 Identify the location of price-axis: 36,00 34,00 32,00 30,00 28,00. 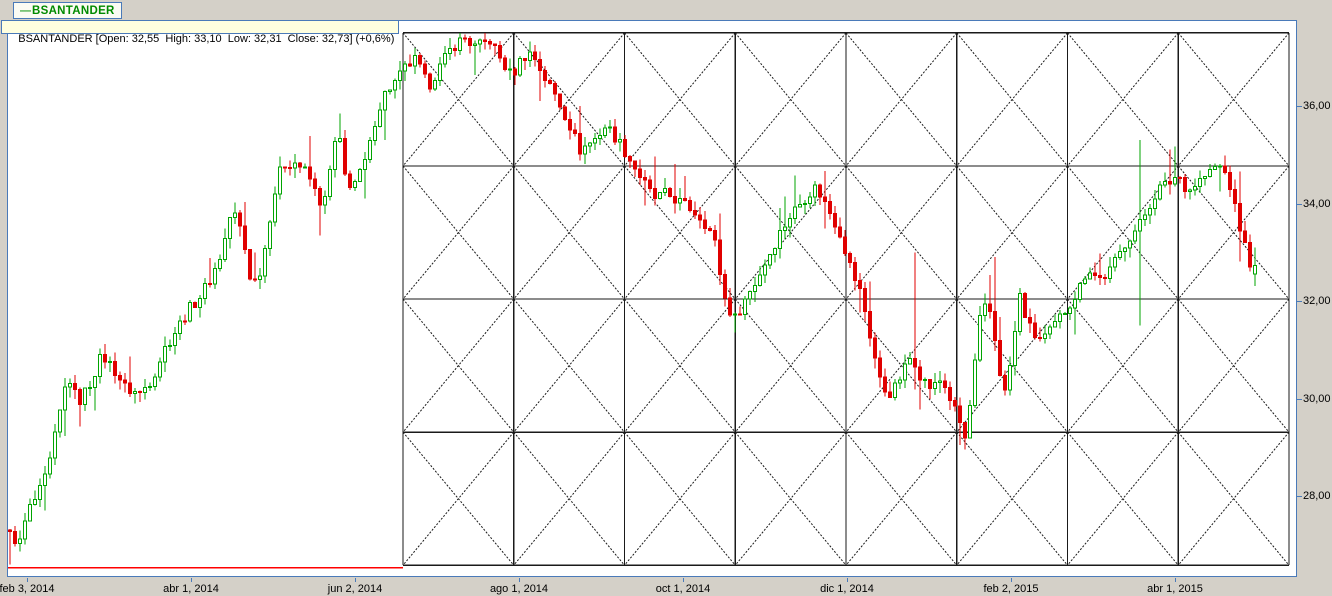
(1314, 298).